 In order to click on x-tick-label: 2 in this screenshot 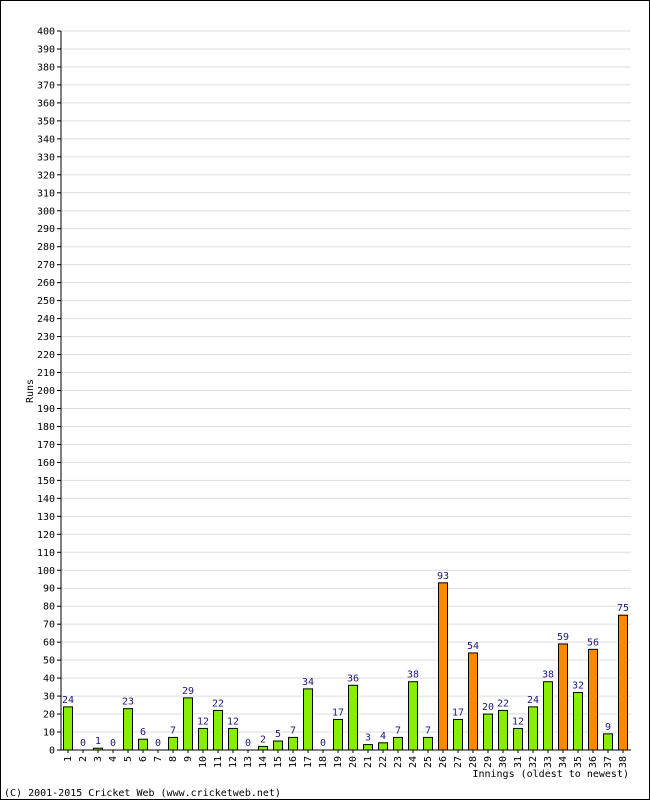, I will do `click(83, 759)`.